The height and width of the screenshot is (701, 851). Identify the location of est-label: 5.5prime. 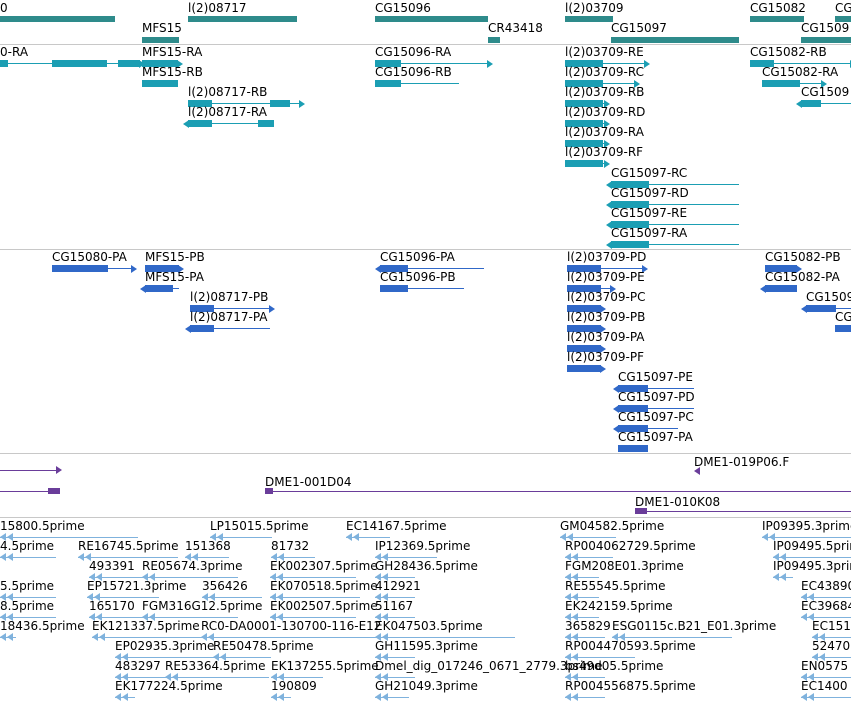
(27, 586).